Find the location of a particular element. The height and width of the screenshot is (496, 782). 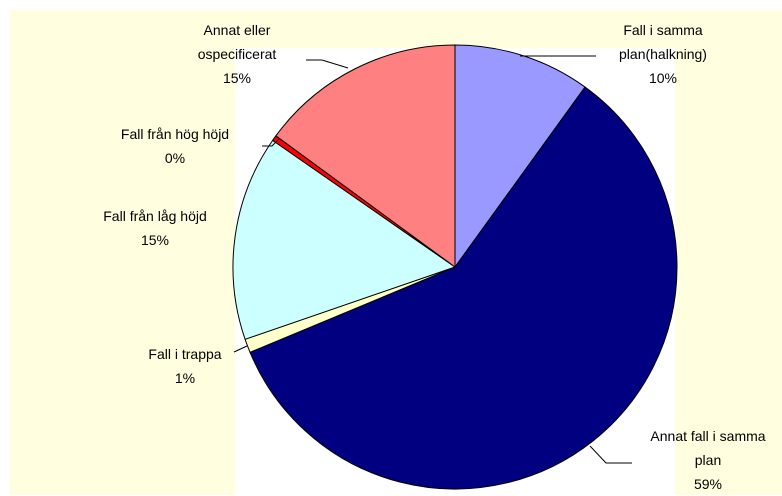

slice-name: Fall från hög höjd is located at coordinates (175, 134).